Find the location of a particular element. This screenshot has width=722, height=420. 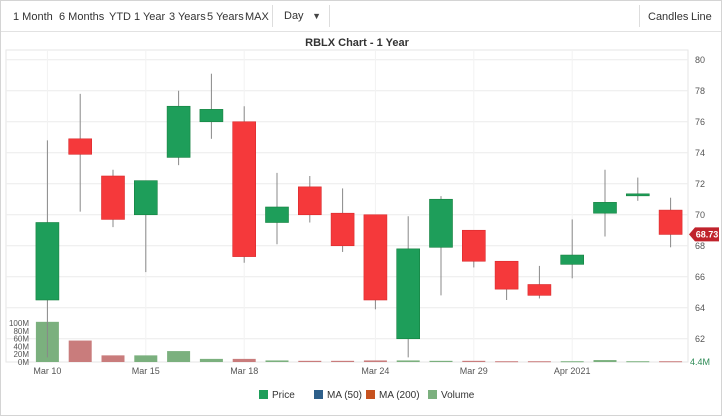

time-tick-label: Mar 24 is located at coordinates (375, 371).